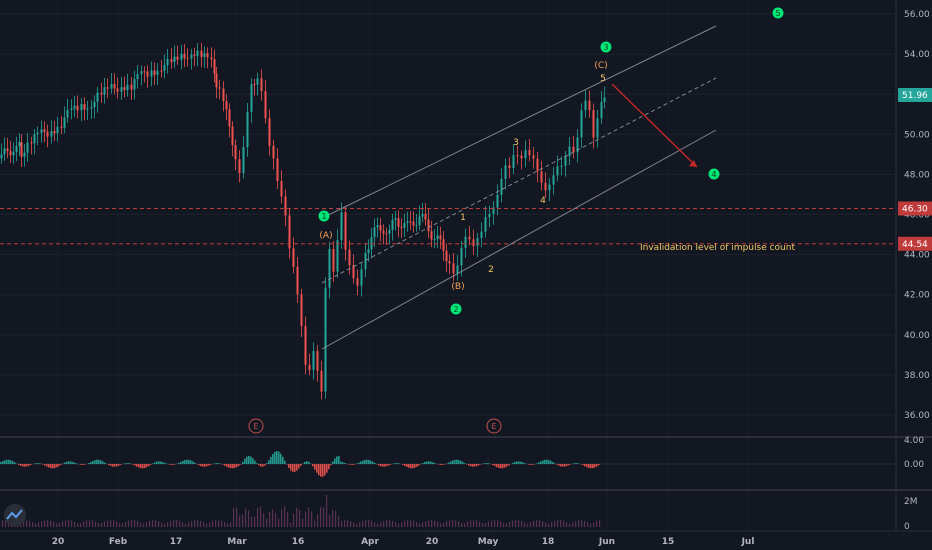 This screenshot has width=932, height=550. I want to click on wave-label: 1, so click(323, 216).